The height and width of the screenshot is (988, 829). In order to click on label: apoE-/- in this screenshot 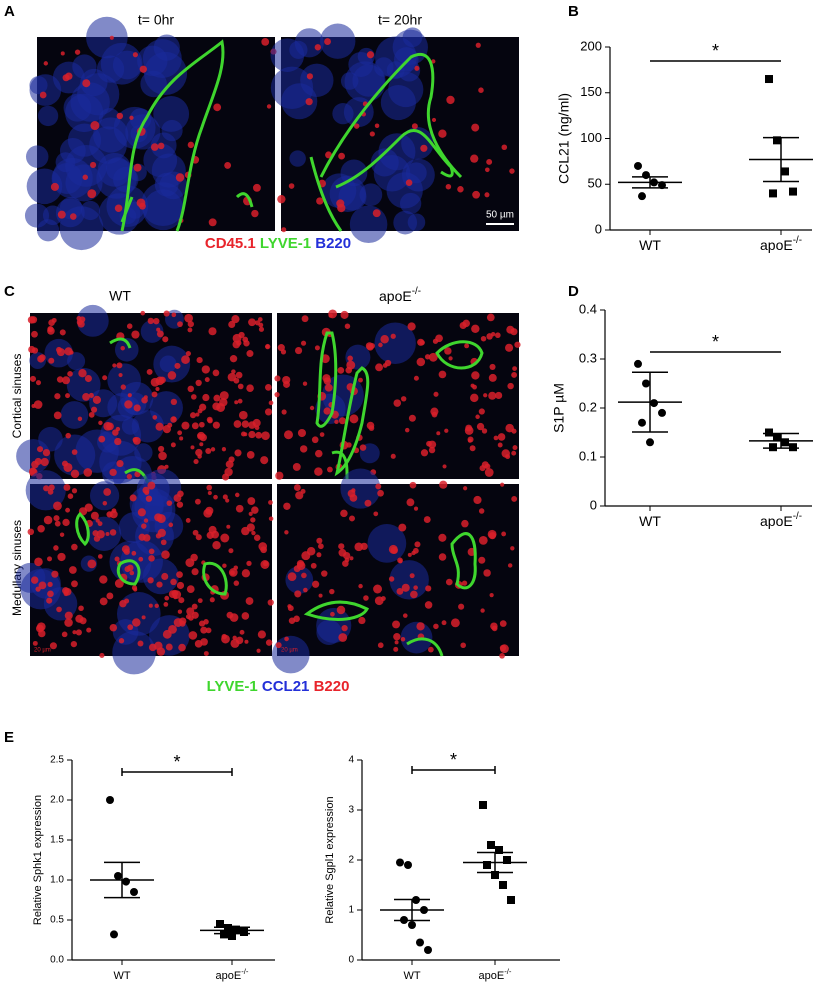, I will do `click(781, 520)`.